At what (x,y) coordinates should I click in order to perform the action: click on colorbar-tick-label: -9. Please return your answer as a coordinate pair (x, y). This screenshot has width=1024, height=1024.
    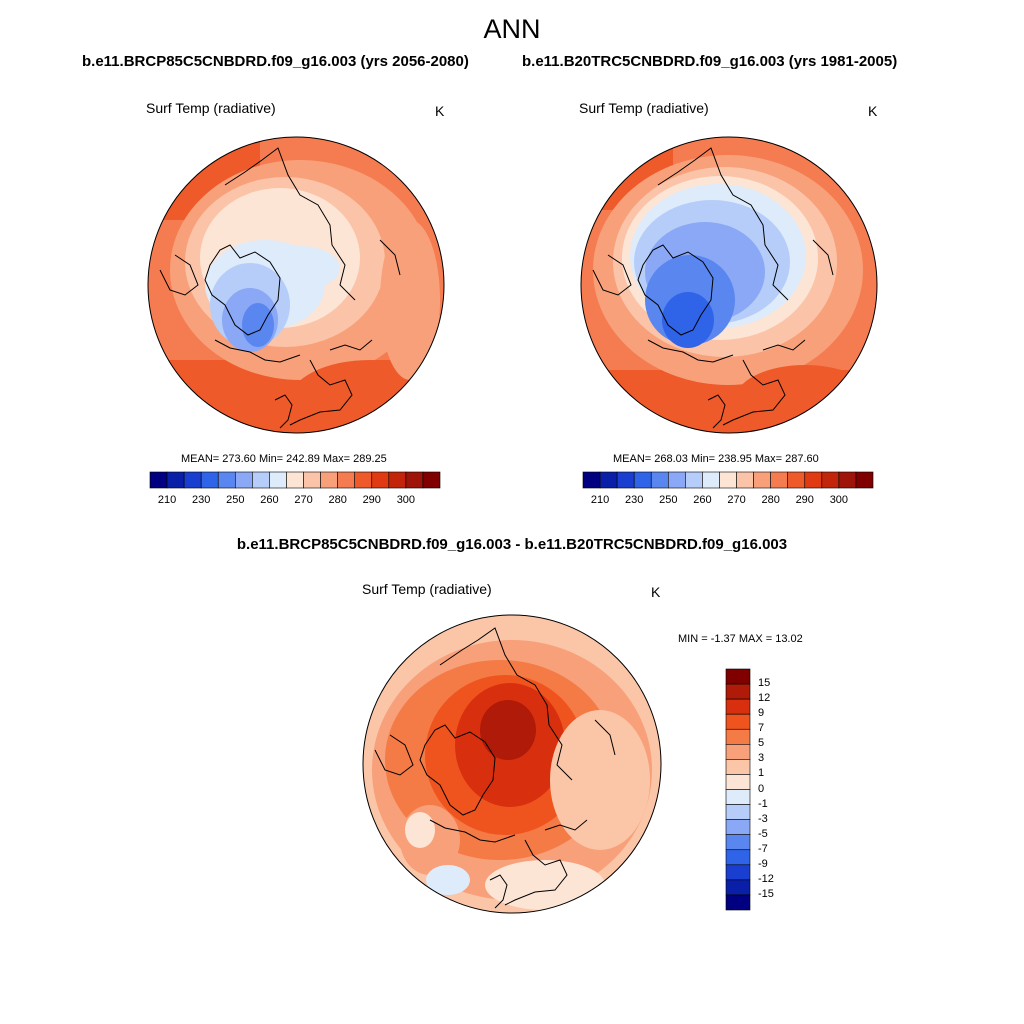
    Looking at the image, I should click on (763, 863).